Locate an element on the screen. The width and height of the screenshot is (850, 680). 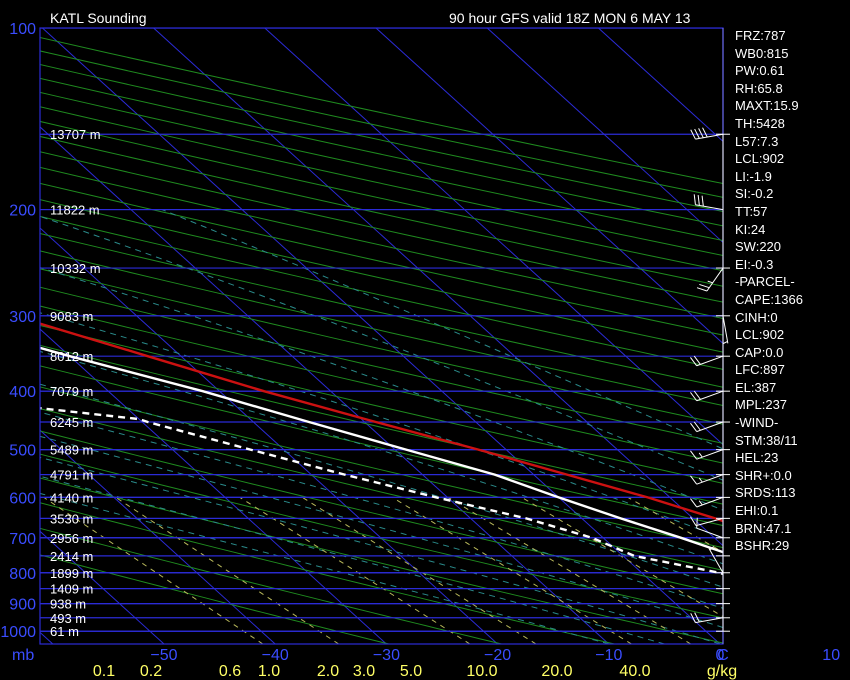
height-label: 2414 m is located at coordinates (71, 556).